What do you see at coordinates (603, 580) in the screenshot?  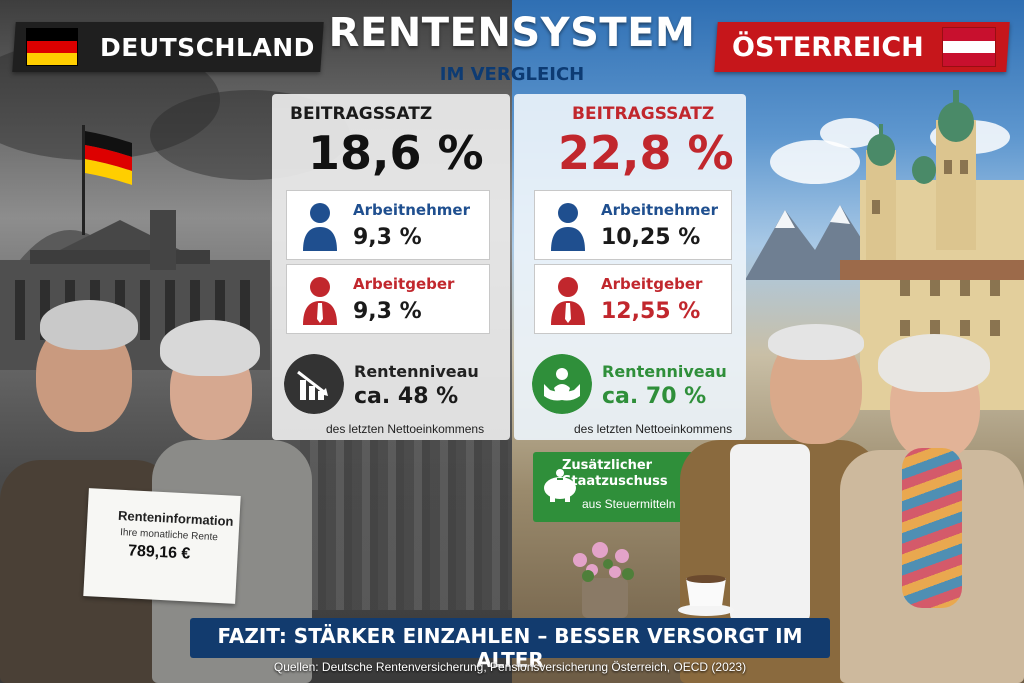 I see `flower-pot-illustration` at bounding box center [603, 580].